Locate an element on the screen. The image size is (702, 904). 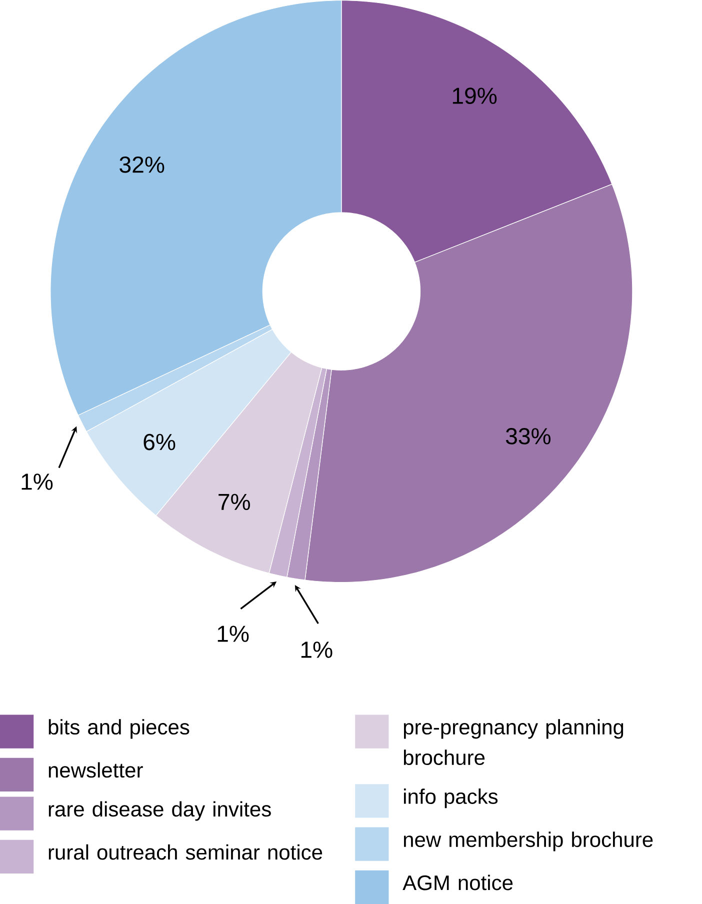
legend-label: new membership brochure is located at coordinates (528, 842).